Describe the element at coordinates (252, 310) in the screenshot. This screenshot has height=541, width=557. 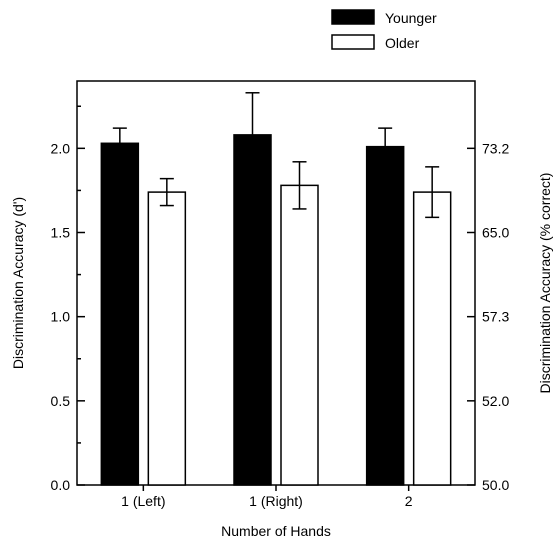
I see `bar-younger-1-right` at that location.